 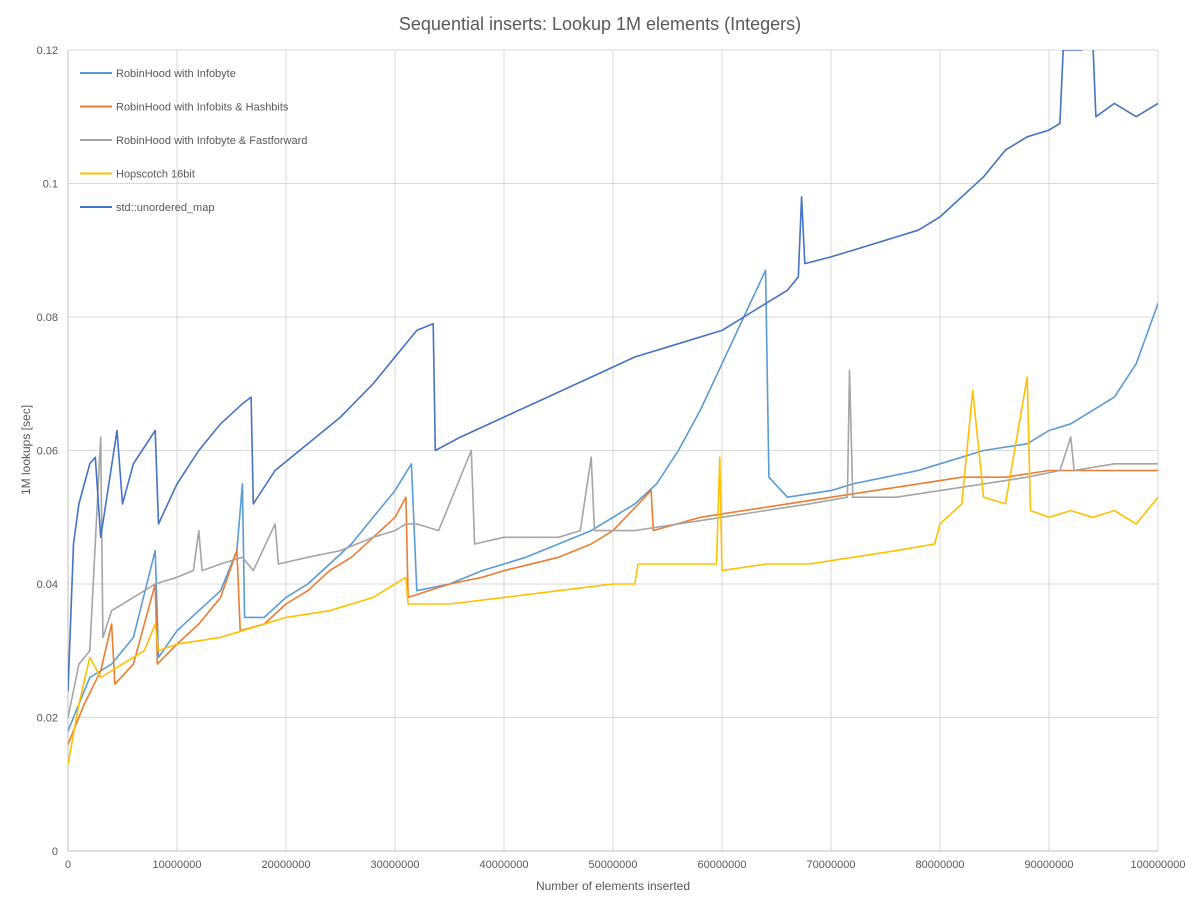 I want to click on legend-label-robinhood-with-infobyte: RobinHood with Infobyte, so click(x=176, y=74).